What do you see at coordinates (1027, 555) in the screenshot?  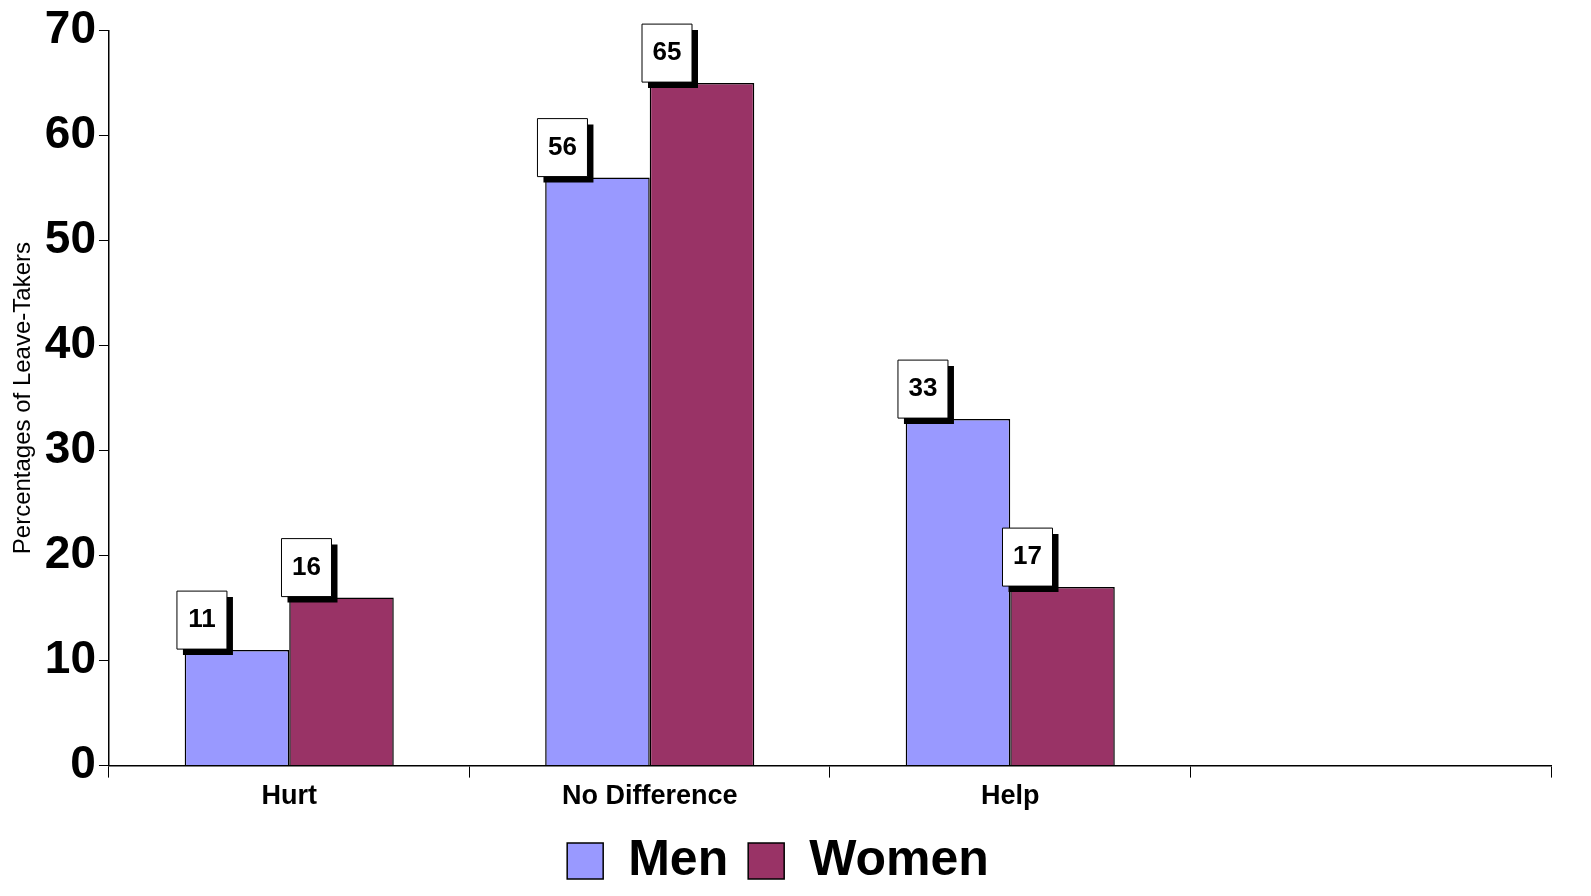 I see `data-label: 17` at bounding box center [1027, 555].